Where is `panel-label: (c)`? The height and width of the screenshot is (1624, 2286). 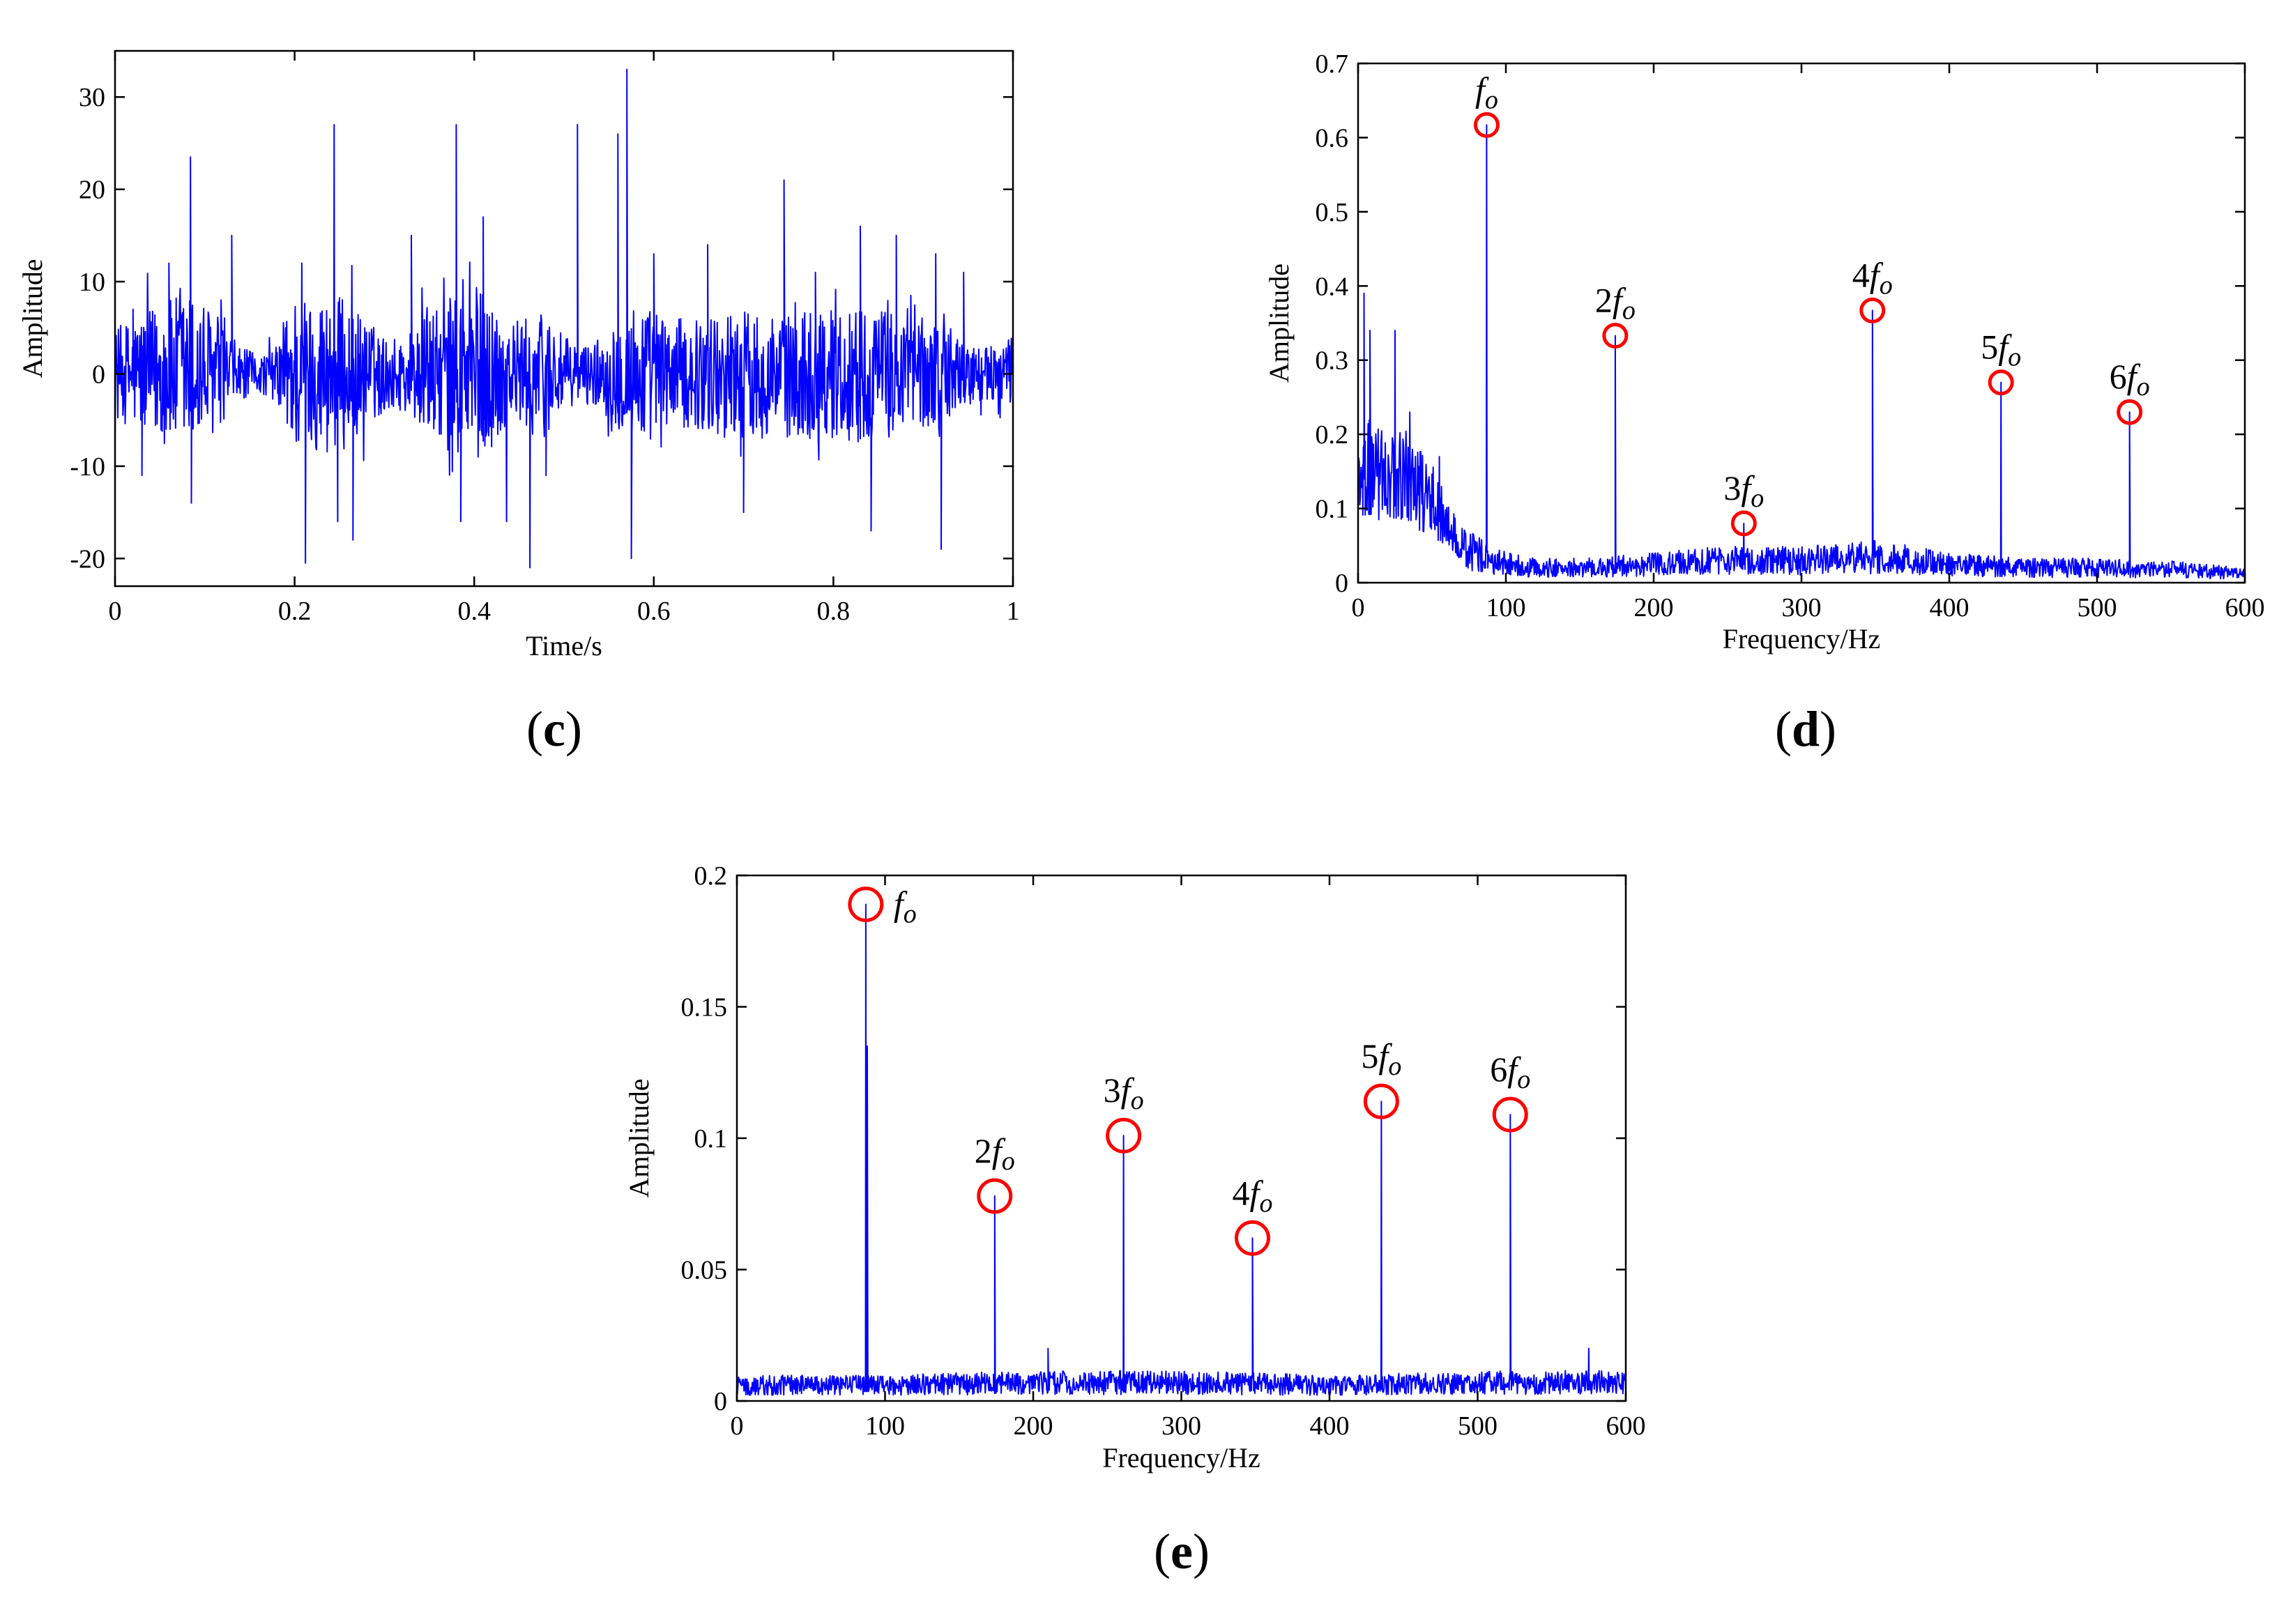
panel-label: (c) is located at coordinates (554, 729).